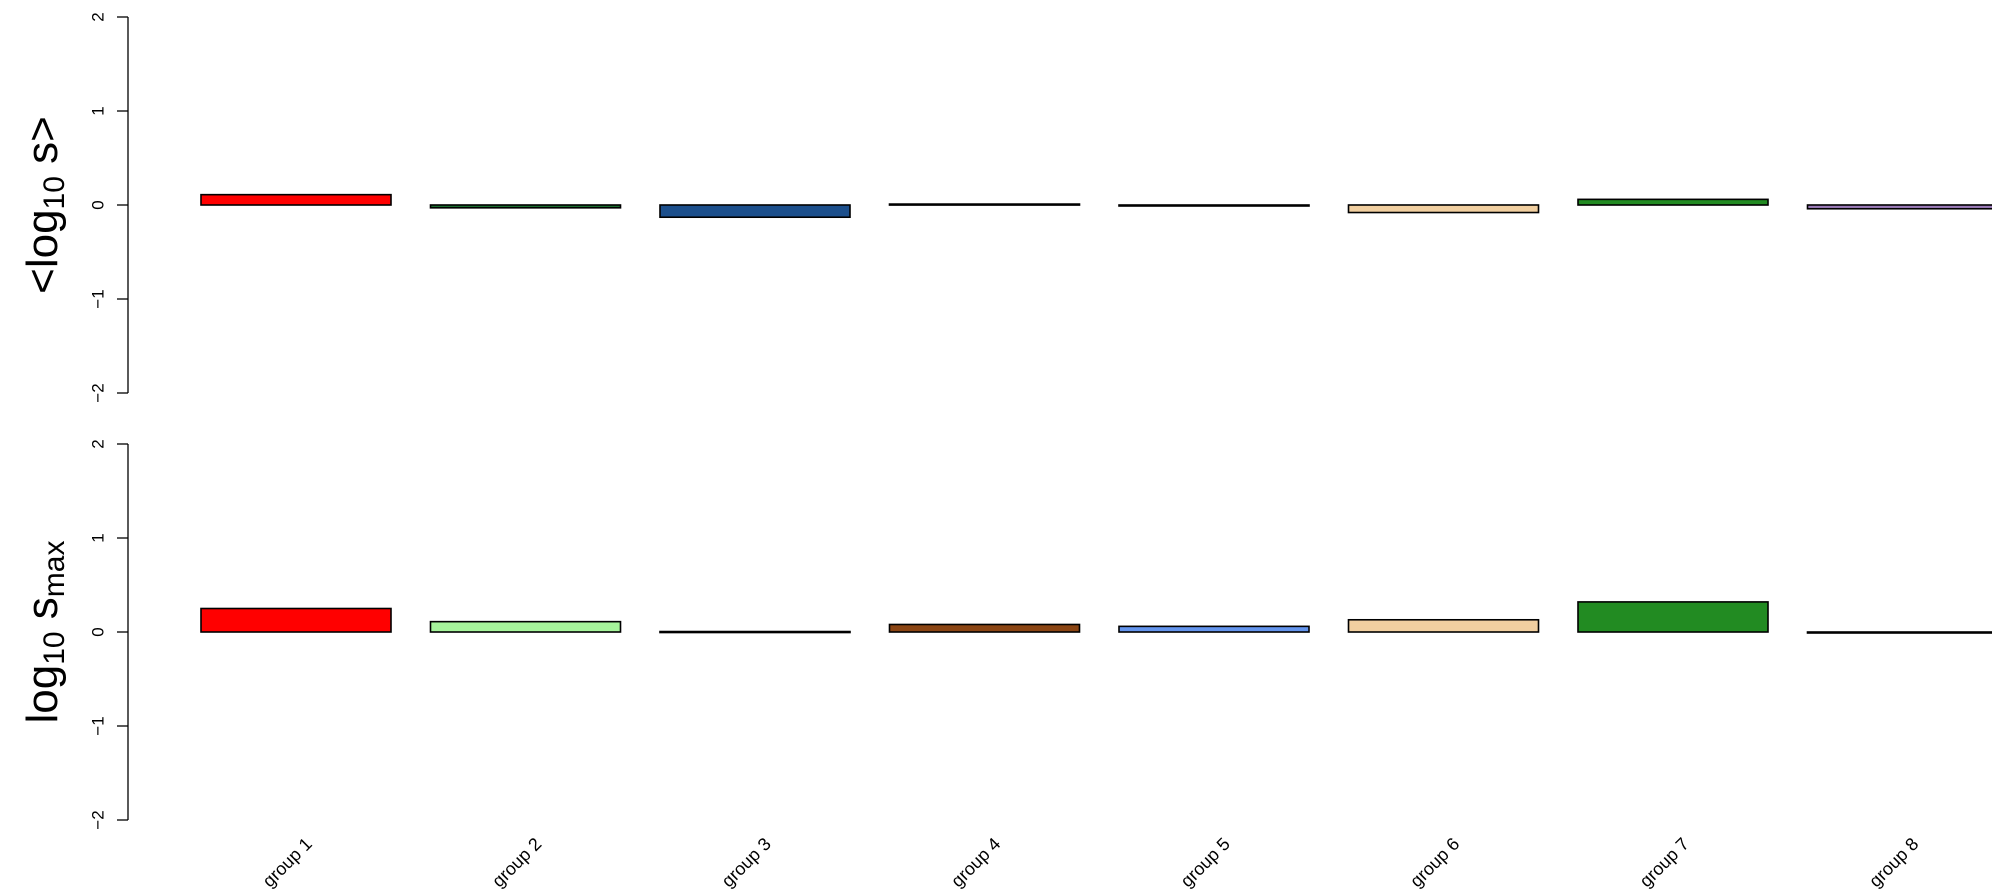  I want to click on bottom-y-tick-label: 1, so click(98, 537).